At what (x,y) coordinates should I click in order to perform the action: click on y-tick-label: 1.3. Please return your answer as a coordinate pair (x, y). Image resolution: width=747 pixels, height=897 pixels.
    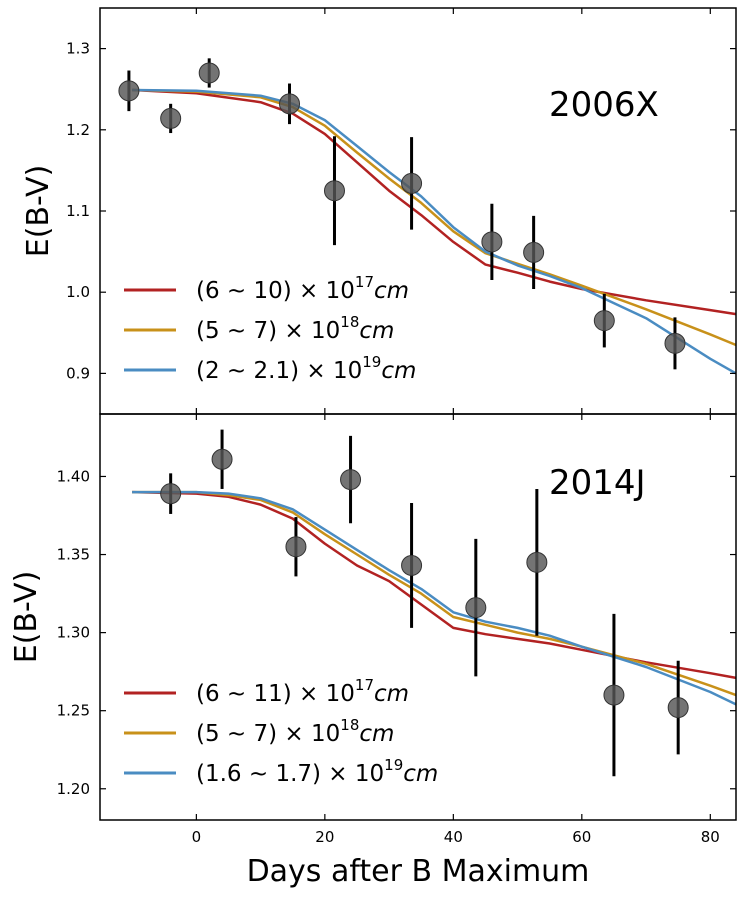
    Looking at the image, I should click on (78, 49).